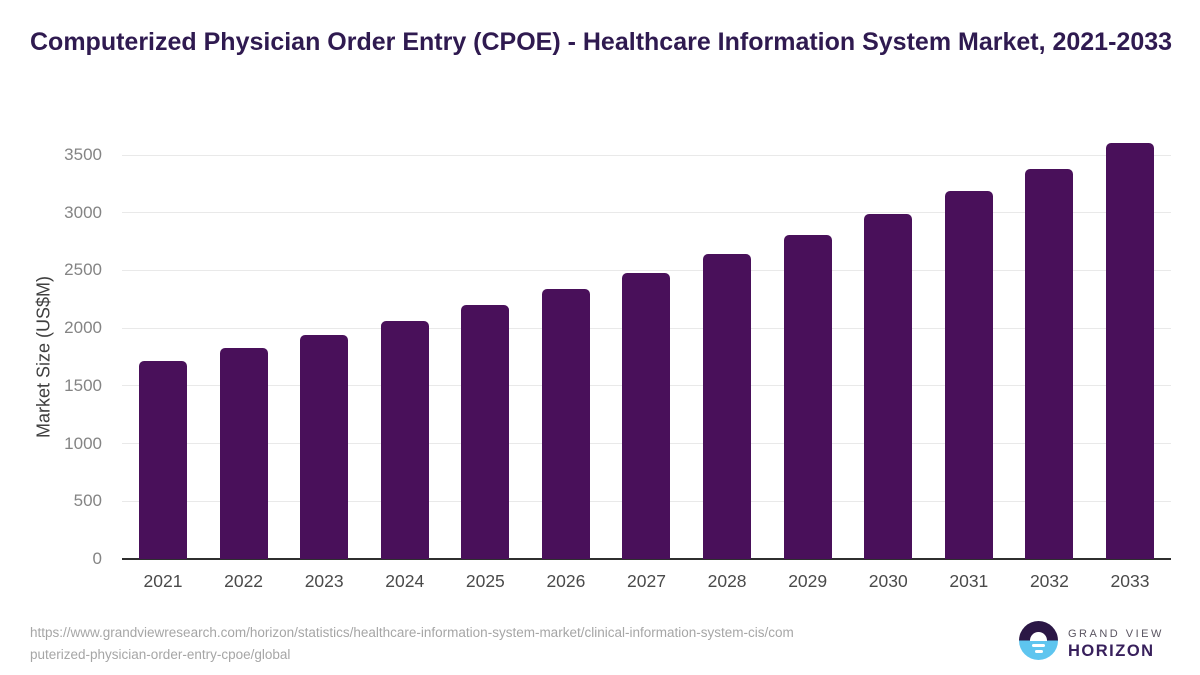 The width and height of the screenshot is (1200, 675). Describe the element at coordinates (244, 581) in the screenshot. I see `x-tick-label-2022: 2022` at that location.